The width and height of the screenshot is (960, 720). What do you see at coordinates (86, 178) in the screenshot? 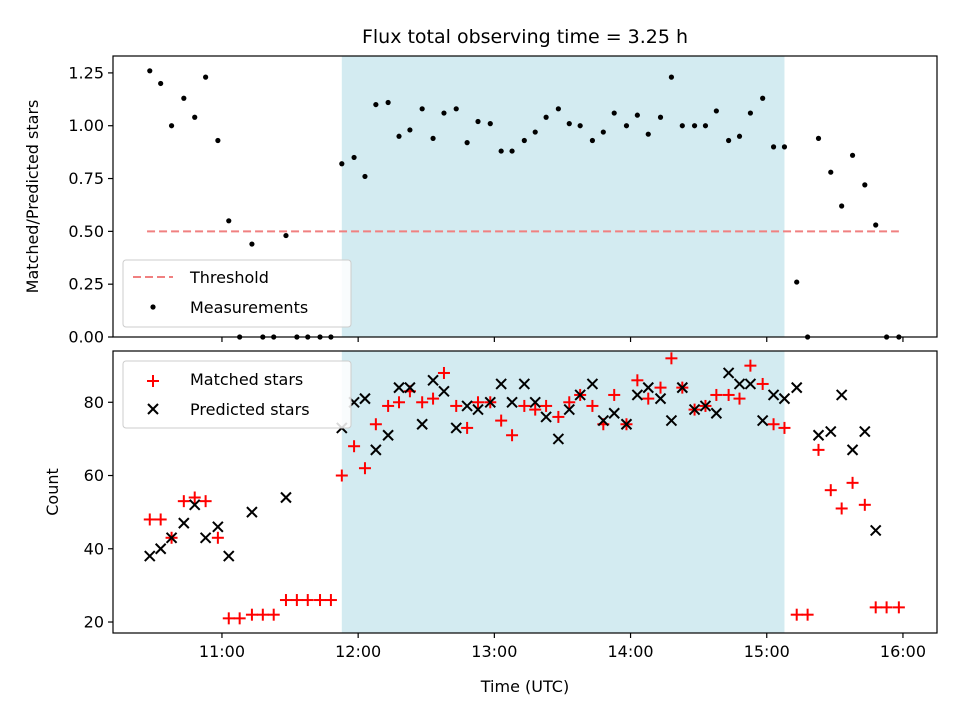
I see `top-y-tick-label: 0.75` at bounding box center [86, 178].